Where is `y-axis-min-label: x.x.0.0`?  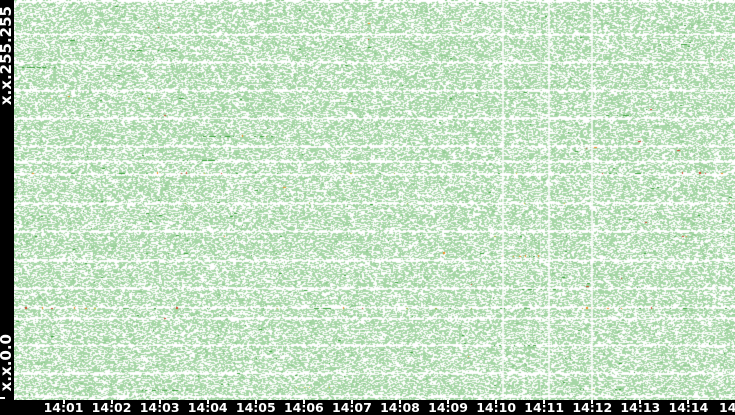 y-axis-min-label: x.x.0.0 is located at coordinates (7, 362).